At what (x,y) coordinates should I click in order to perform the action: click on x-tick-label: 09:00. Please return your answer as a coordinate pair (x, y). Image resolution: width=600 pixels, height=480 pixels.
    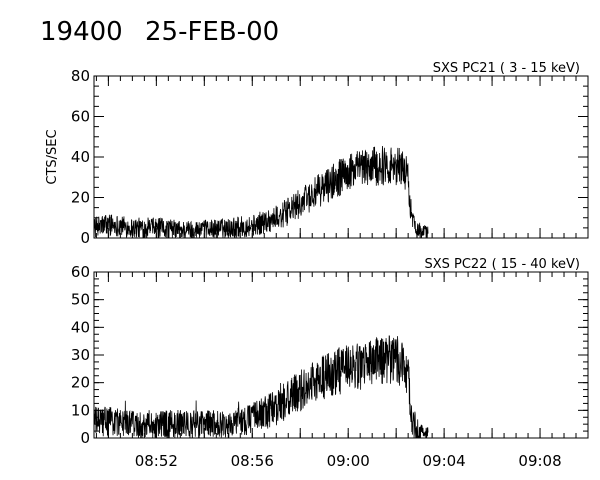
    Looking at the image, I should click on (348, 461).